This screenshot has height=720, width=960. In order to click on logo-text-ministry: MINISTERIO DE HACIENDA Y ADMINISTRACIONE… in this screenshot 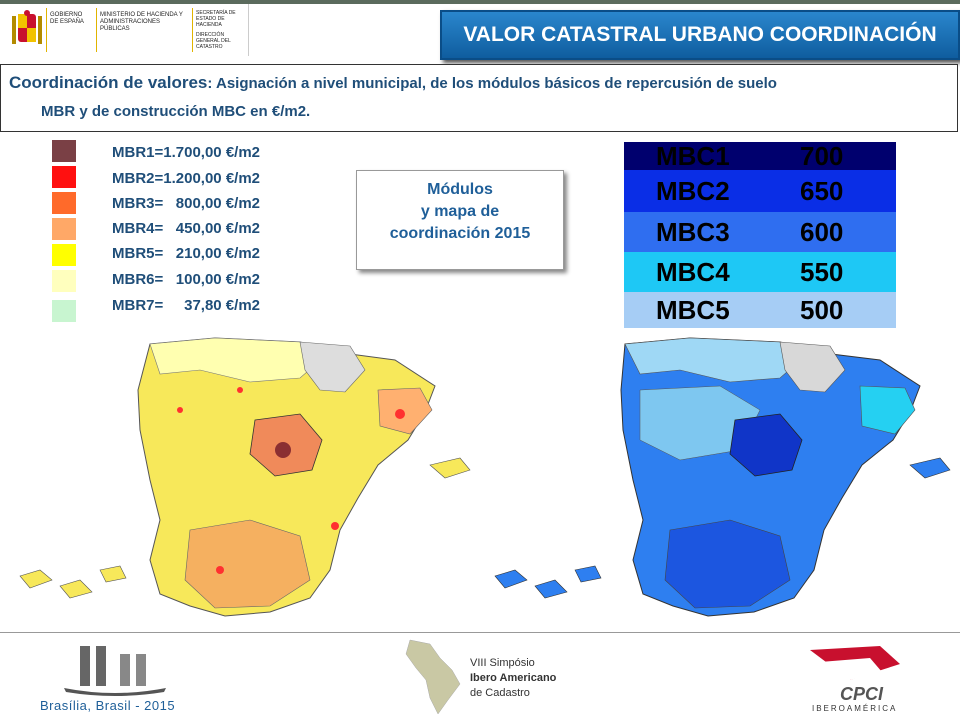, I will do `click(141, 22)`.